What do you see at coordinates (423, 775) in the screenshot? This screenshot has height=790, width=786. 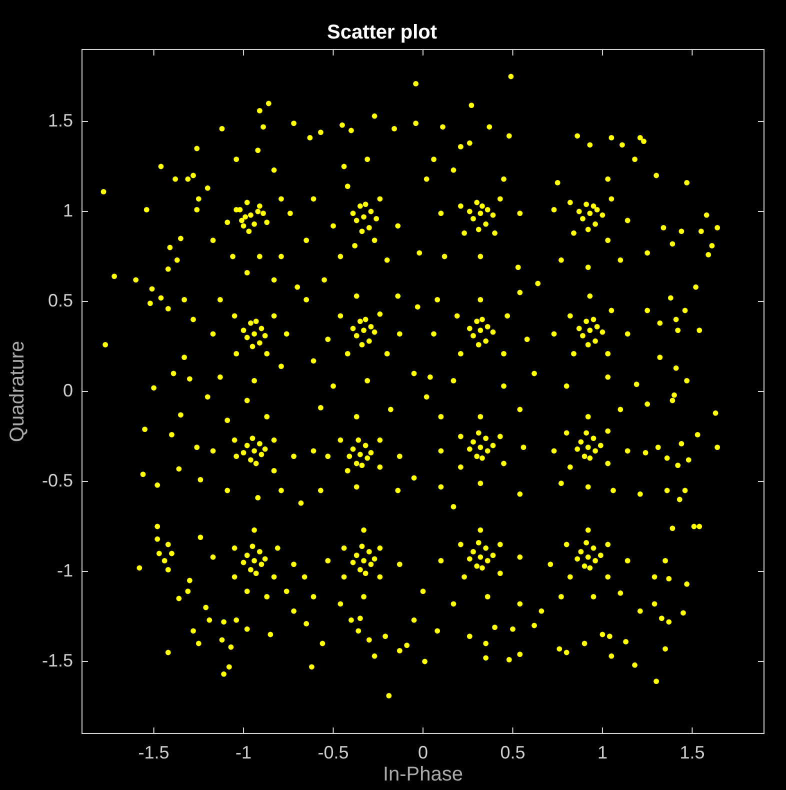 I see `x-axis-title: In-Phase` at bounding box center [423, 775].